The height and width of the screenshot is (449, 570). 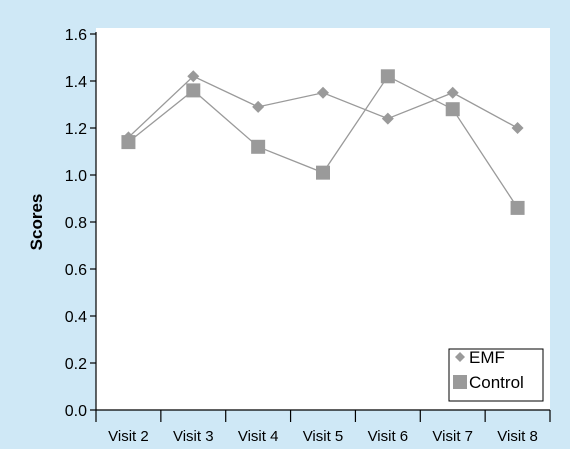 What do you see at coordinates (76, 223) in the screenshot?
I see `y-tick-label: 0.8` at bounding box center [76, 223].